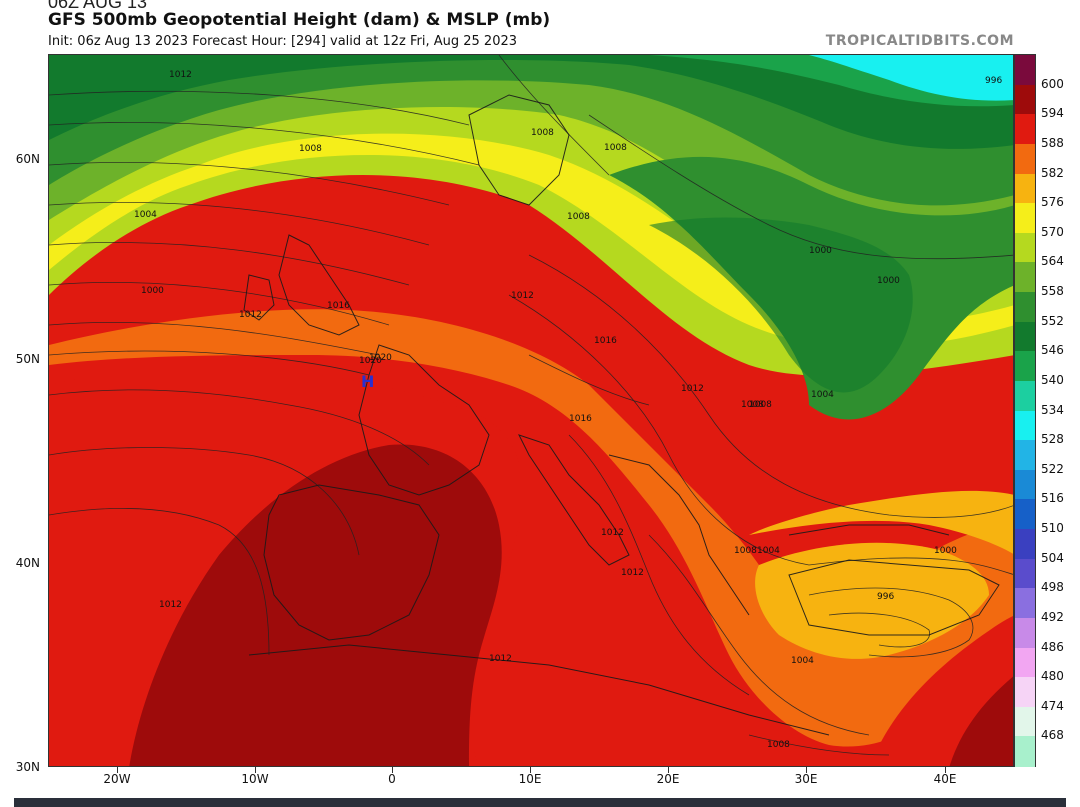 The image size is (1080, 807). Describe the element at coordinates (380, 358) in the screenshot. I see `isobar-label: 1020` at that location.